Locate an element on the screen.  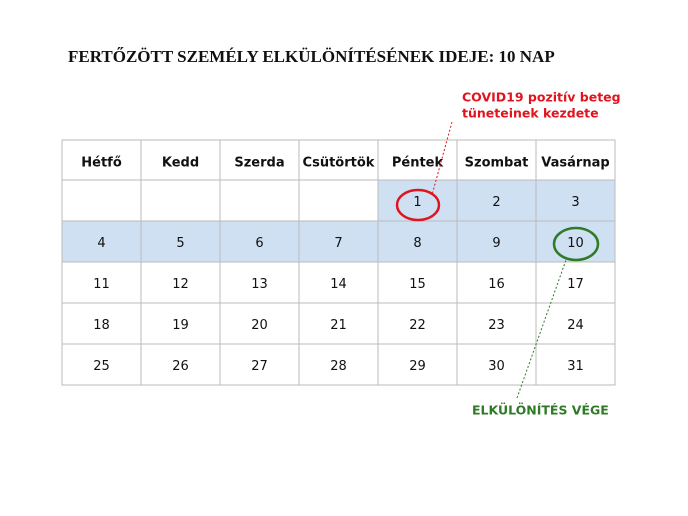
date: 19 is located at coordinates (180, 325).